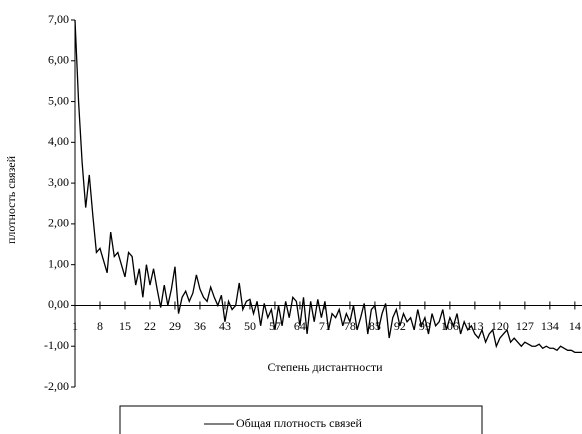 Image resolution: width=582 pixels, height=434 pixels. What do you see at coordinates (58, 263) in the screenshot?
I see `y-tick-label: 1,00` at bounding box center [58, 263].